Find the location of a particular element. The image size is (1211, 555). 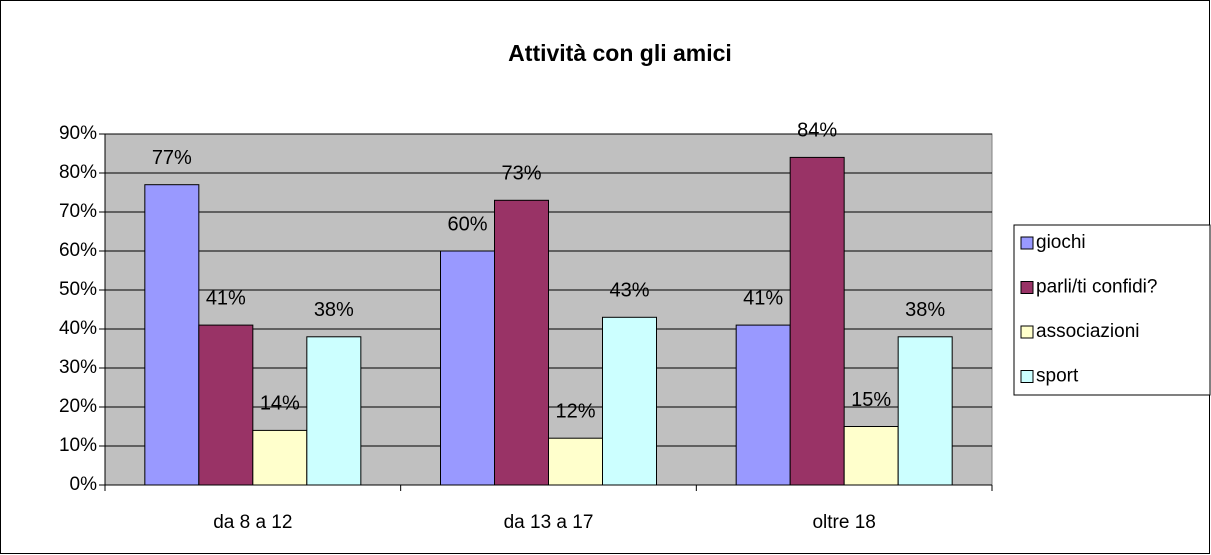

data-label: 15% is located at coordinates (871, 400).